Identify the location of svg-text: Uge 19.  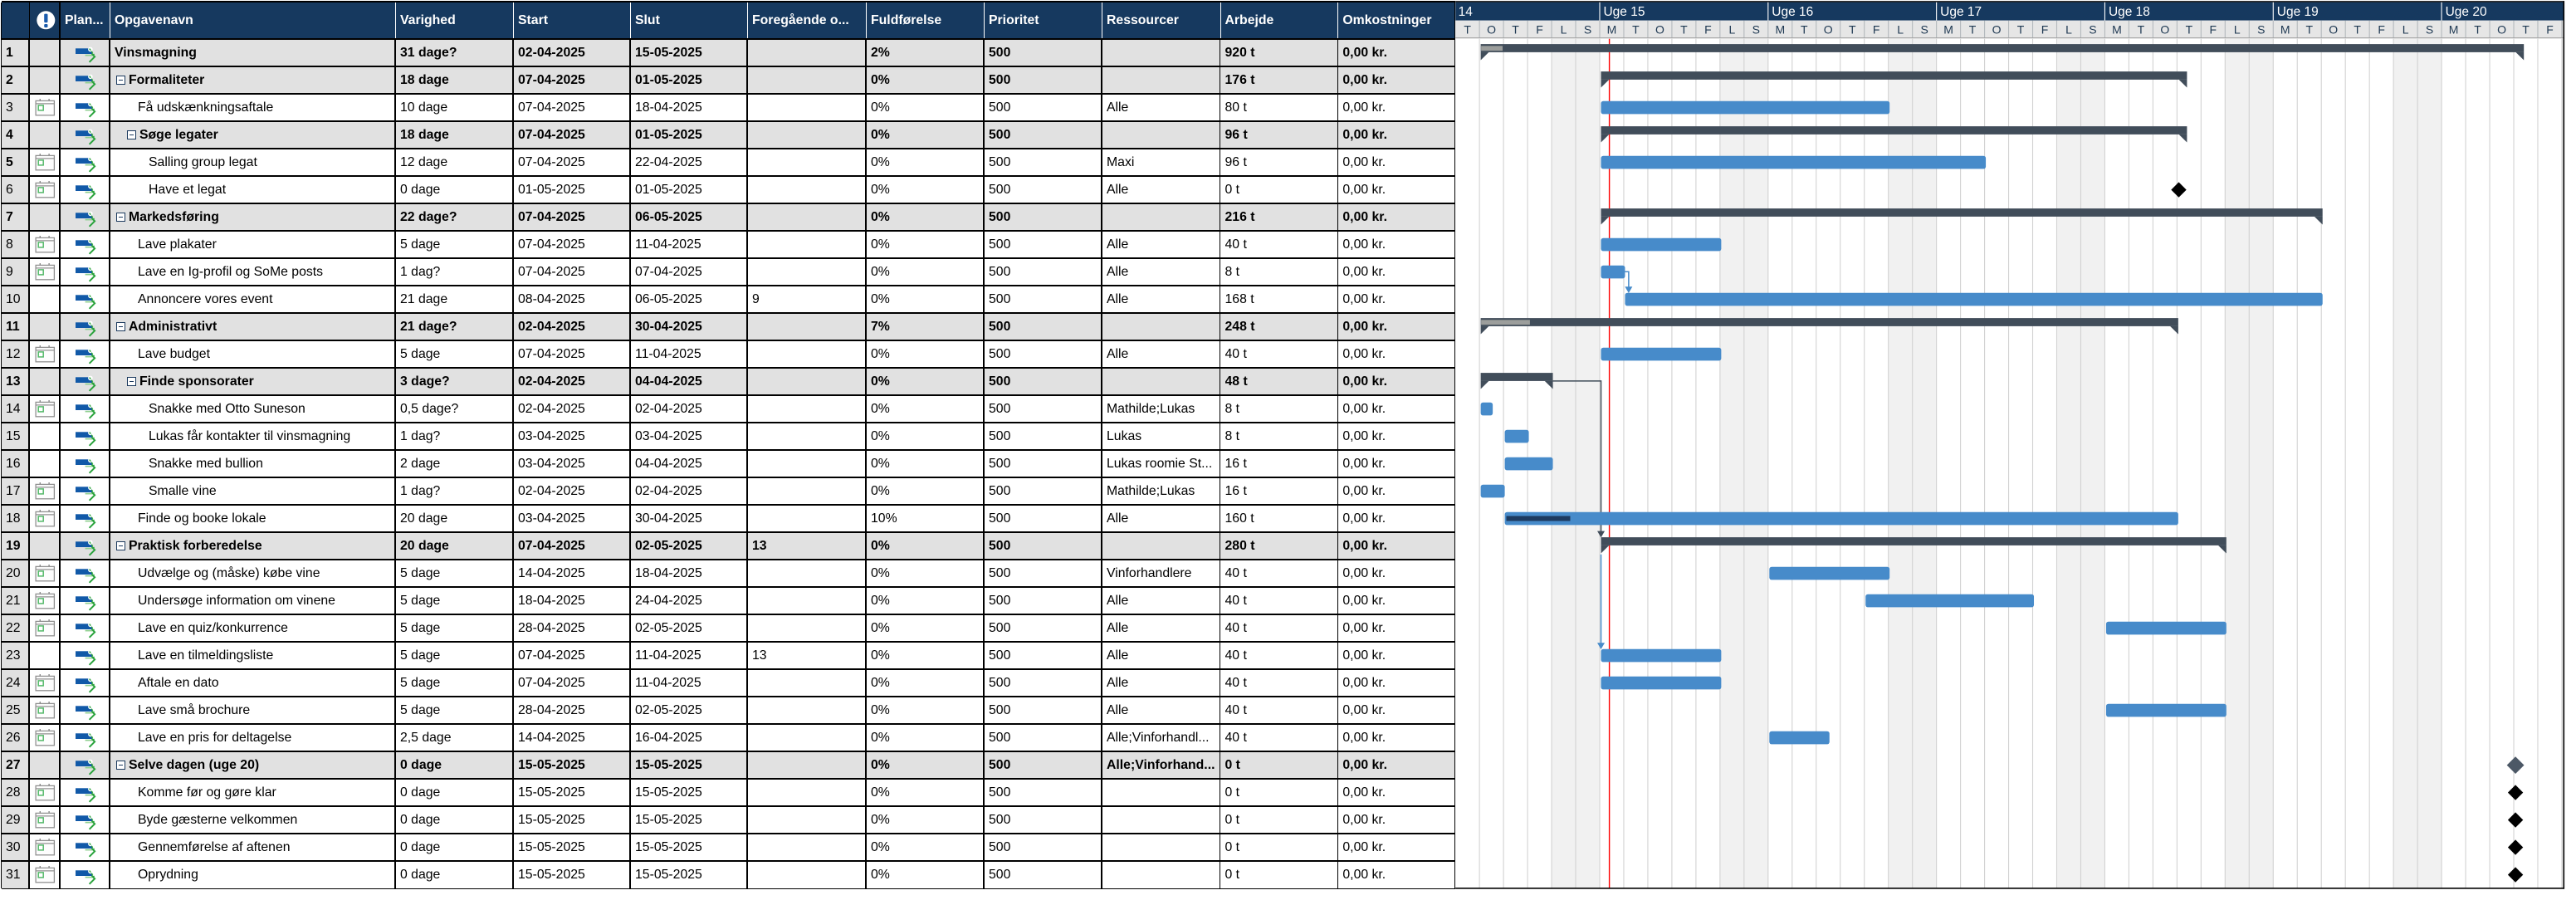
(2298, 12).